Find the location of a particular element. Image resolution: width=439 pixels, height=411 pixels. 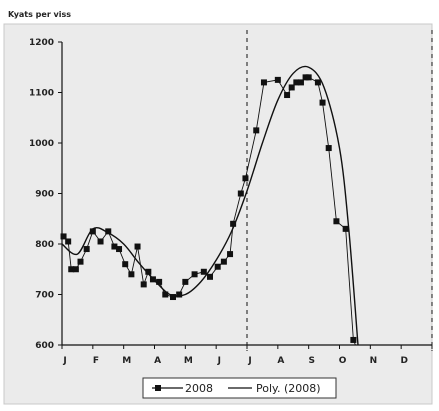

x-tick-label: D is located at coordinates (404, 361).